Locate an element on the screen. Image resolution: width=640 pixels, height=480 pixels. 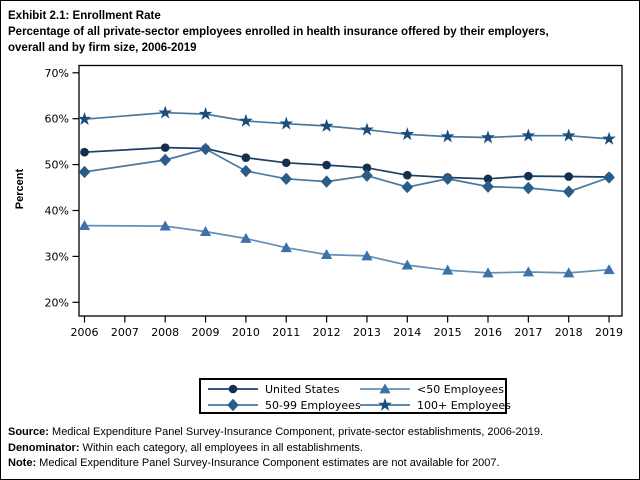
diamond-marker-icon is located at coordinates (233, 405).